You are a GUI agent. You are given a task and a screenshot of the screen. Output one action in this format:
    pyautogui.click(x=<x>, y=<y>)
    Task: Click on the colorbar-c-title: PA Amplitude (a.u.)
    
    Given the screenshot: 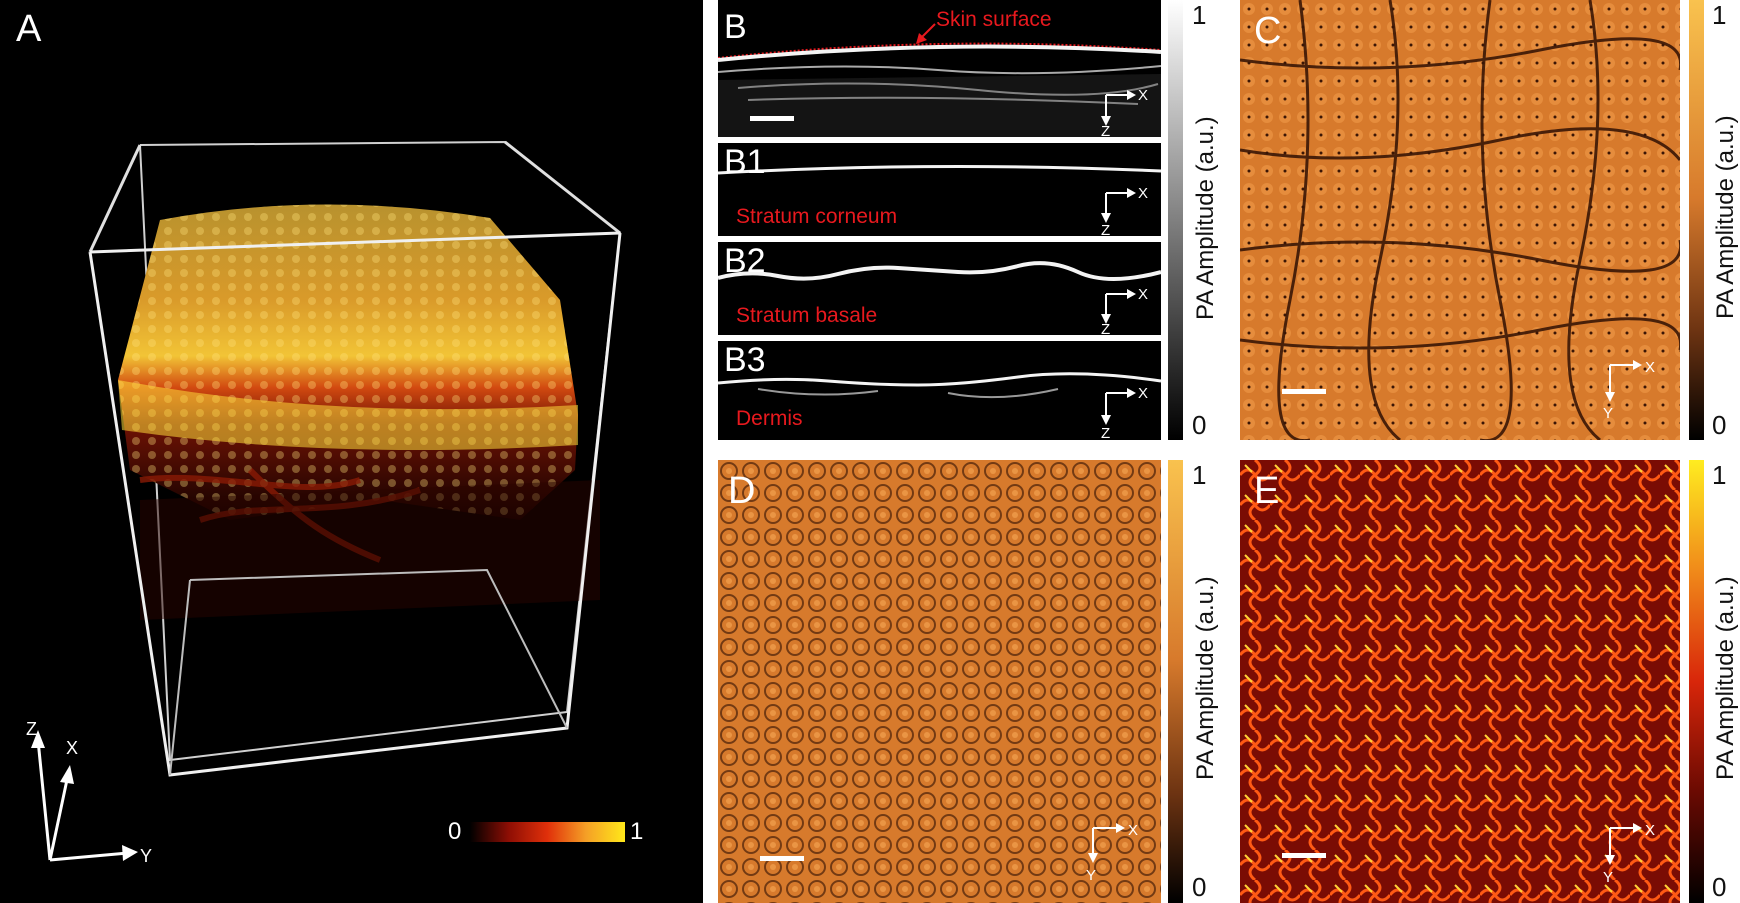 What is the action you would take?
    pyautogui.click(x=1725, y=217)
    